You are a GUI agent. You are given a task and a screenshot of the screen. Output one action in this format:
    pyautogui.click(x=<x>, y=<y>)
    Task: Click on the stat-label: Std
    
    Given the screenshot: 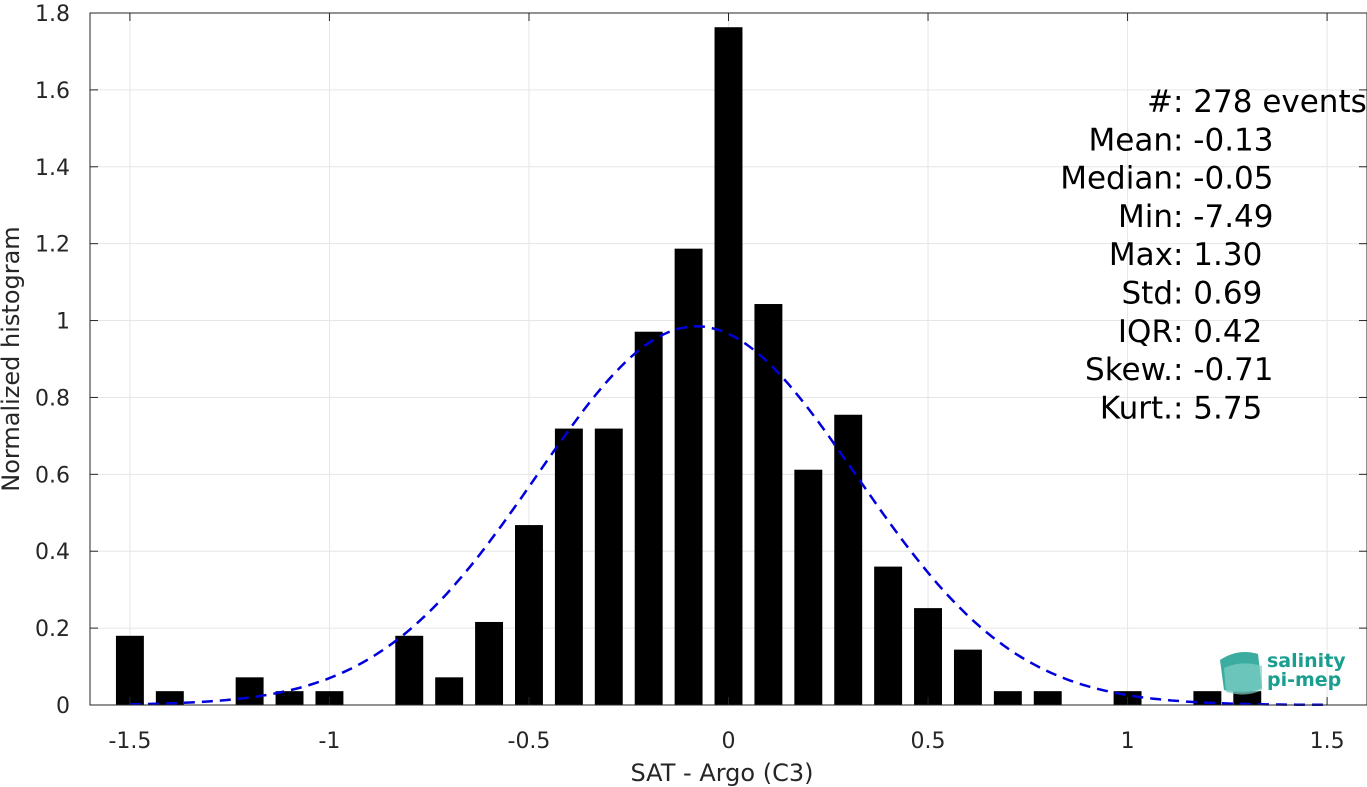 What is the action you would take?
    pyautogui.click(x=1147, y=294)
    